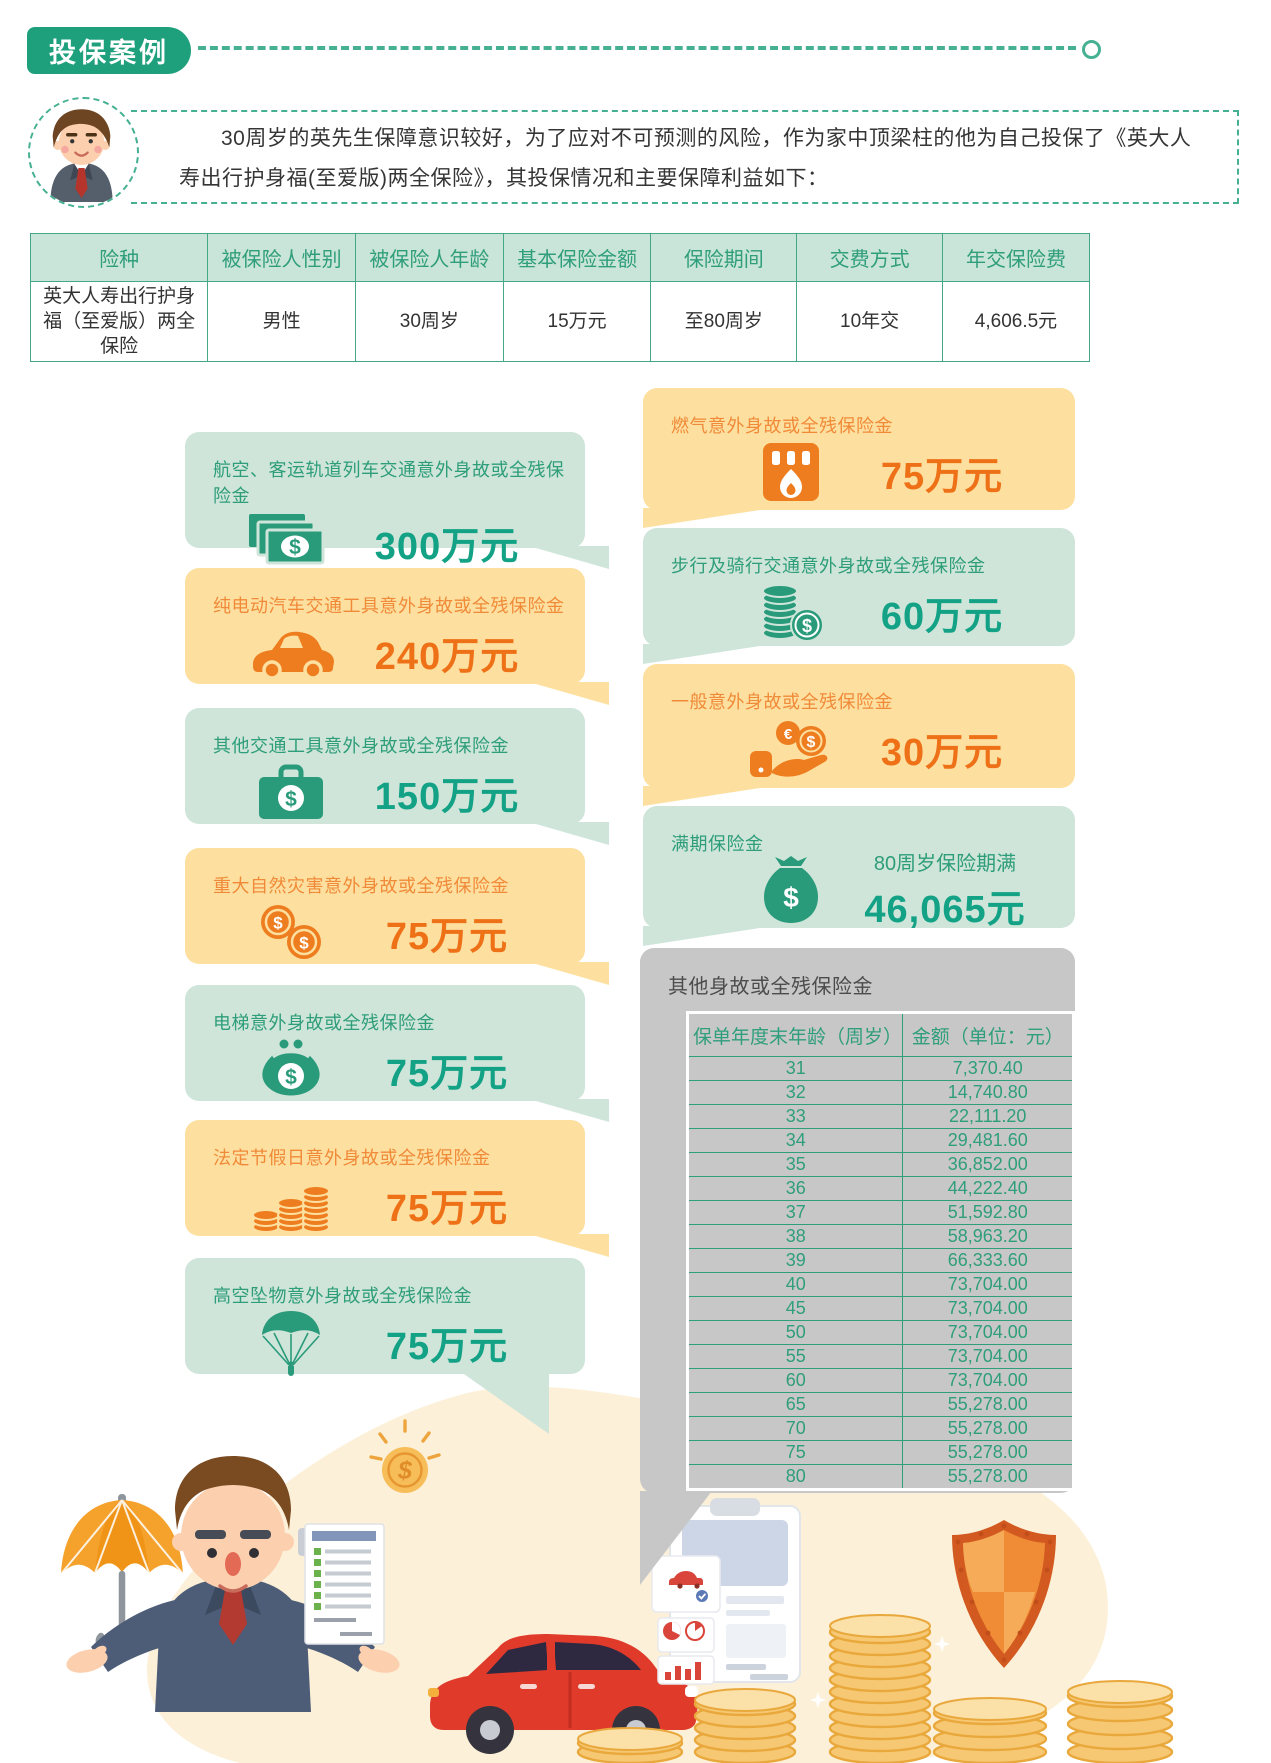 This screenshot has height=1763, width=1271. I want to click on amount-cell: 36,852.00, so click(988, 1164).